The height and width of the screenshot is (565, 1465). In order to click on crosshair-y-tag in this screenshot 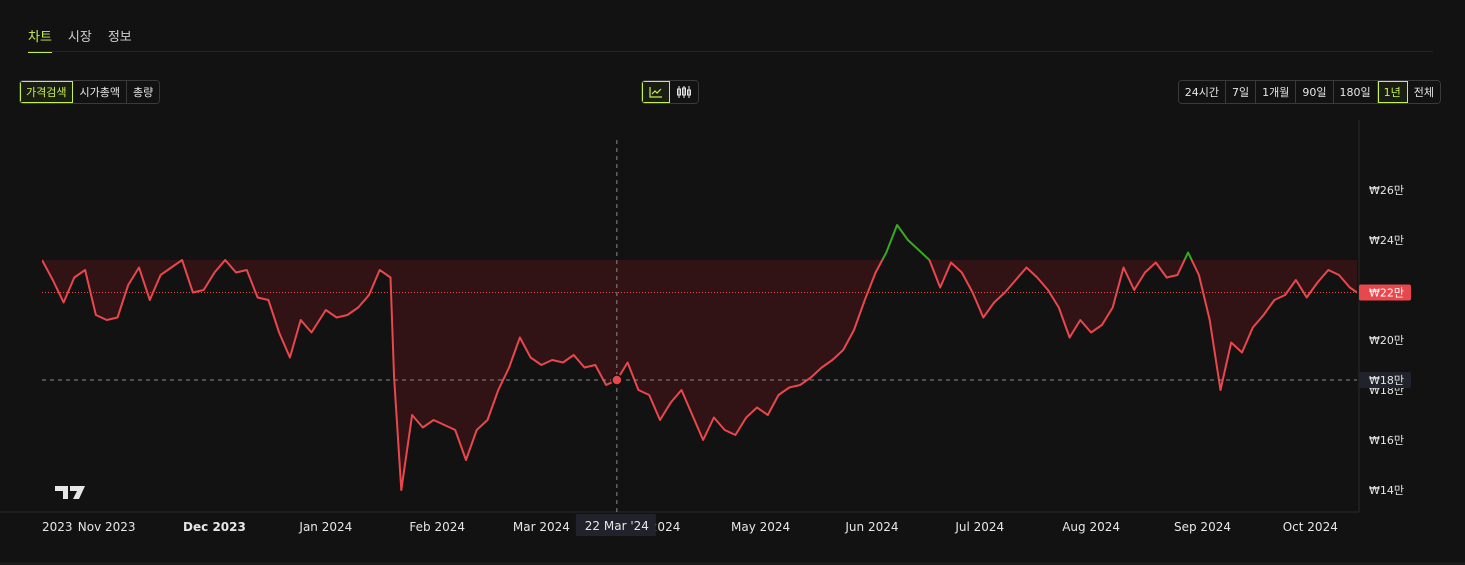, I will do `click(1385, 380)`.